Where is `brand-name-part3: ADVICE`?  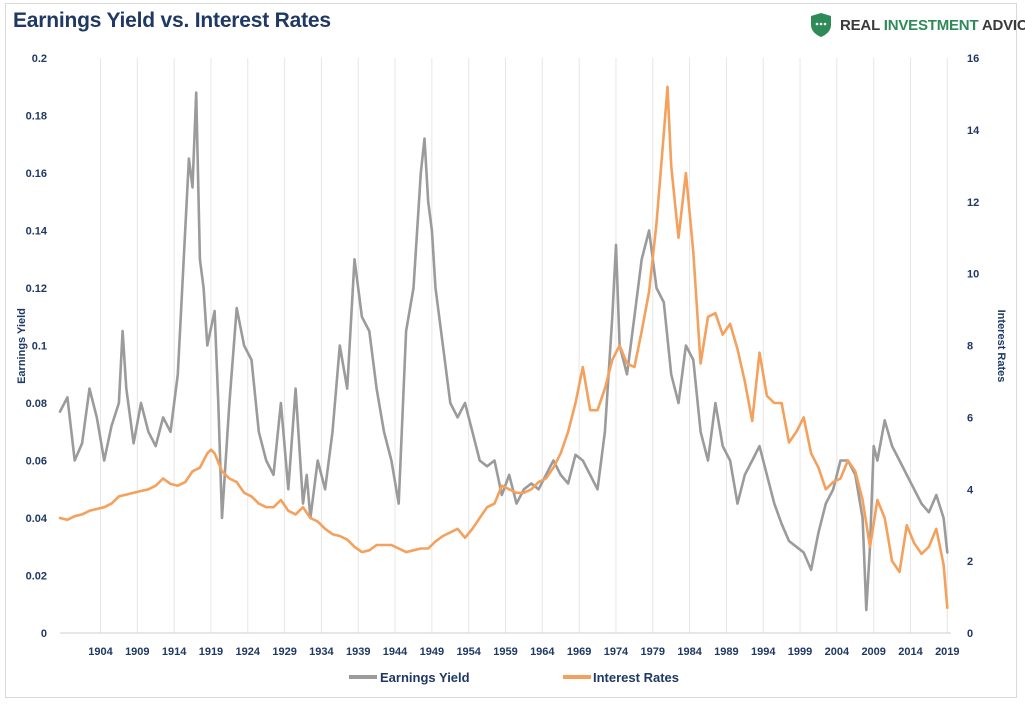 brand-name-part3: ADVICE is located at coordinates (1003, 25).